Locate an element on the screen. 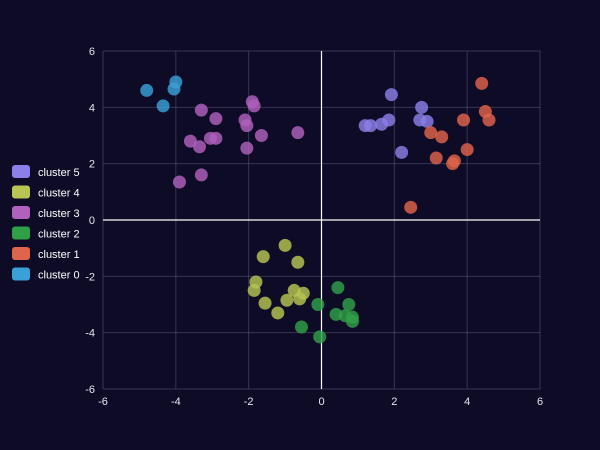 The width and height of the screenshot is (600, 450). legend-label-cluster-4: cluster 4 is located at coordinates (59, 194).